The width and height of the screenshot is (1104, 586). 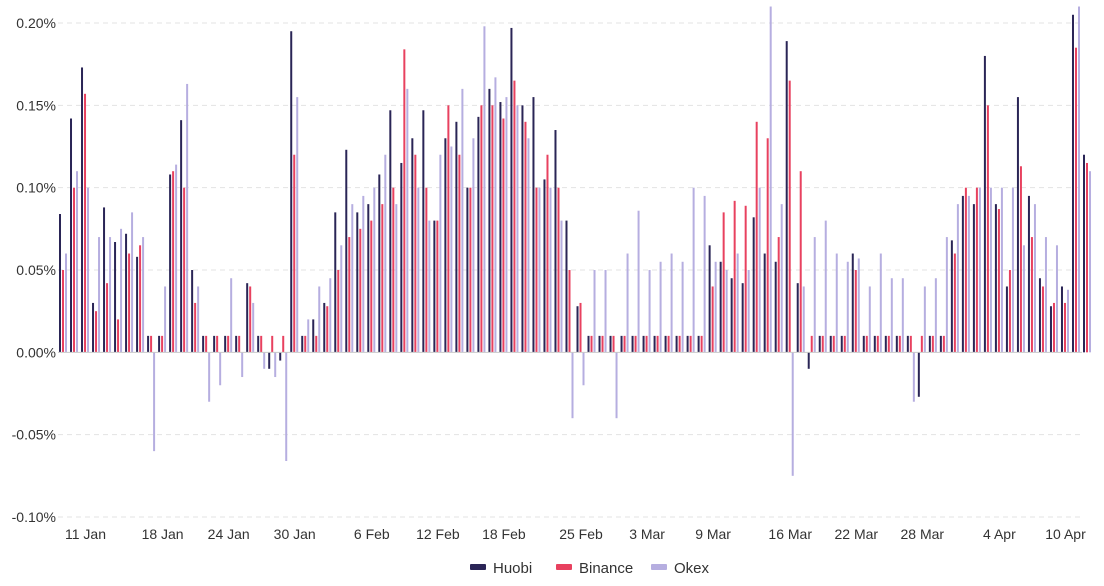 I want to click on legend-item-huobi: Huobi, so click(x=501, y=568).